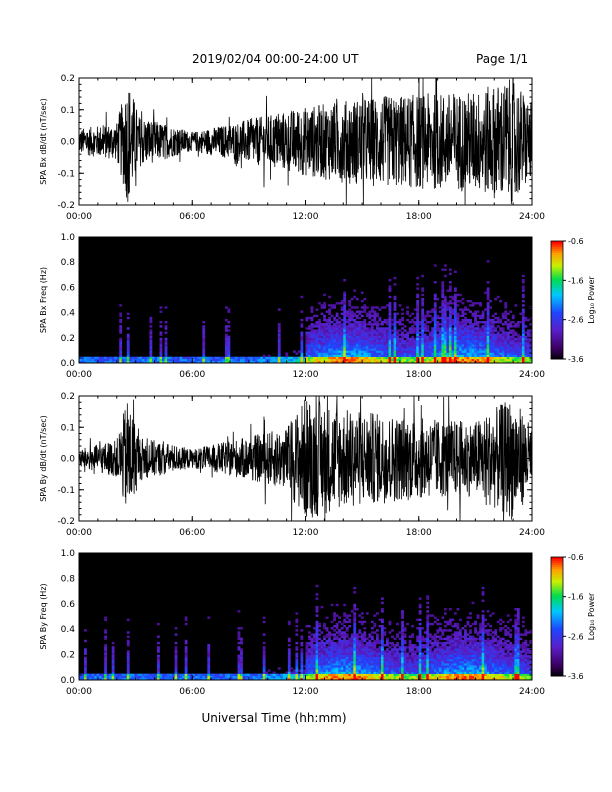  I want to click on colorbar-segment, so click(557, 344).